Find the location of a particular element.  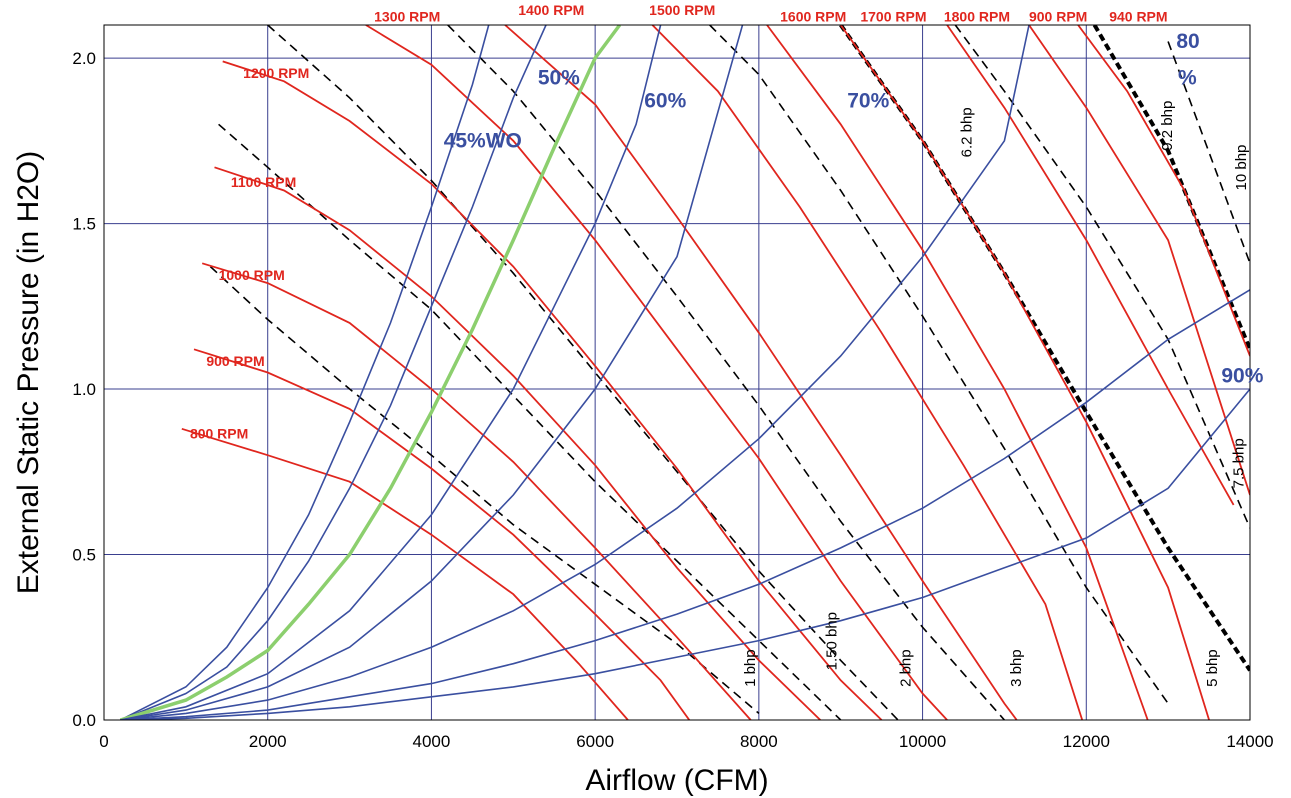

rpm-label: 1000 RPM is located at coordinates (252, 275).